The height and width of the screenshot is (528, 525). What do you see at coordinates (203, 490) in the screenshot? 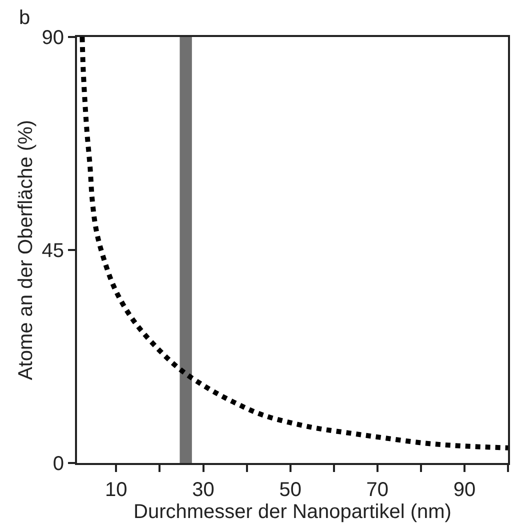
I see `x-tick-label: 30` at bounding box center [203, 490].